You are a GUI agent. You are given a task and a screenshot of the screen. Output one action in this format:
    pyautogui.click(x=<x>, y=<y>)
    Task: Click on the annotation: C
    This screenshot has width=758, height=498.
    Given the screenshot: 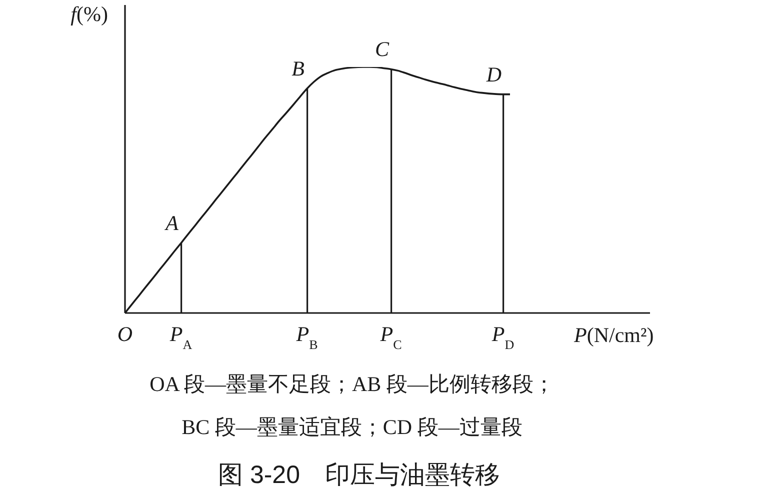 What is the action you would take?
    pyautogui.click(x=382, y=49)
    